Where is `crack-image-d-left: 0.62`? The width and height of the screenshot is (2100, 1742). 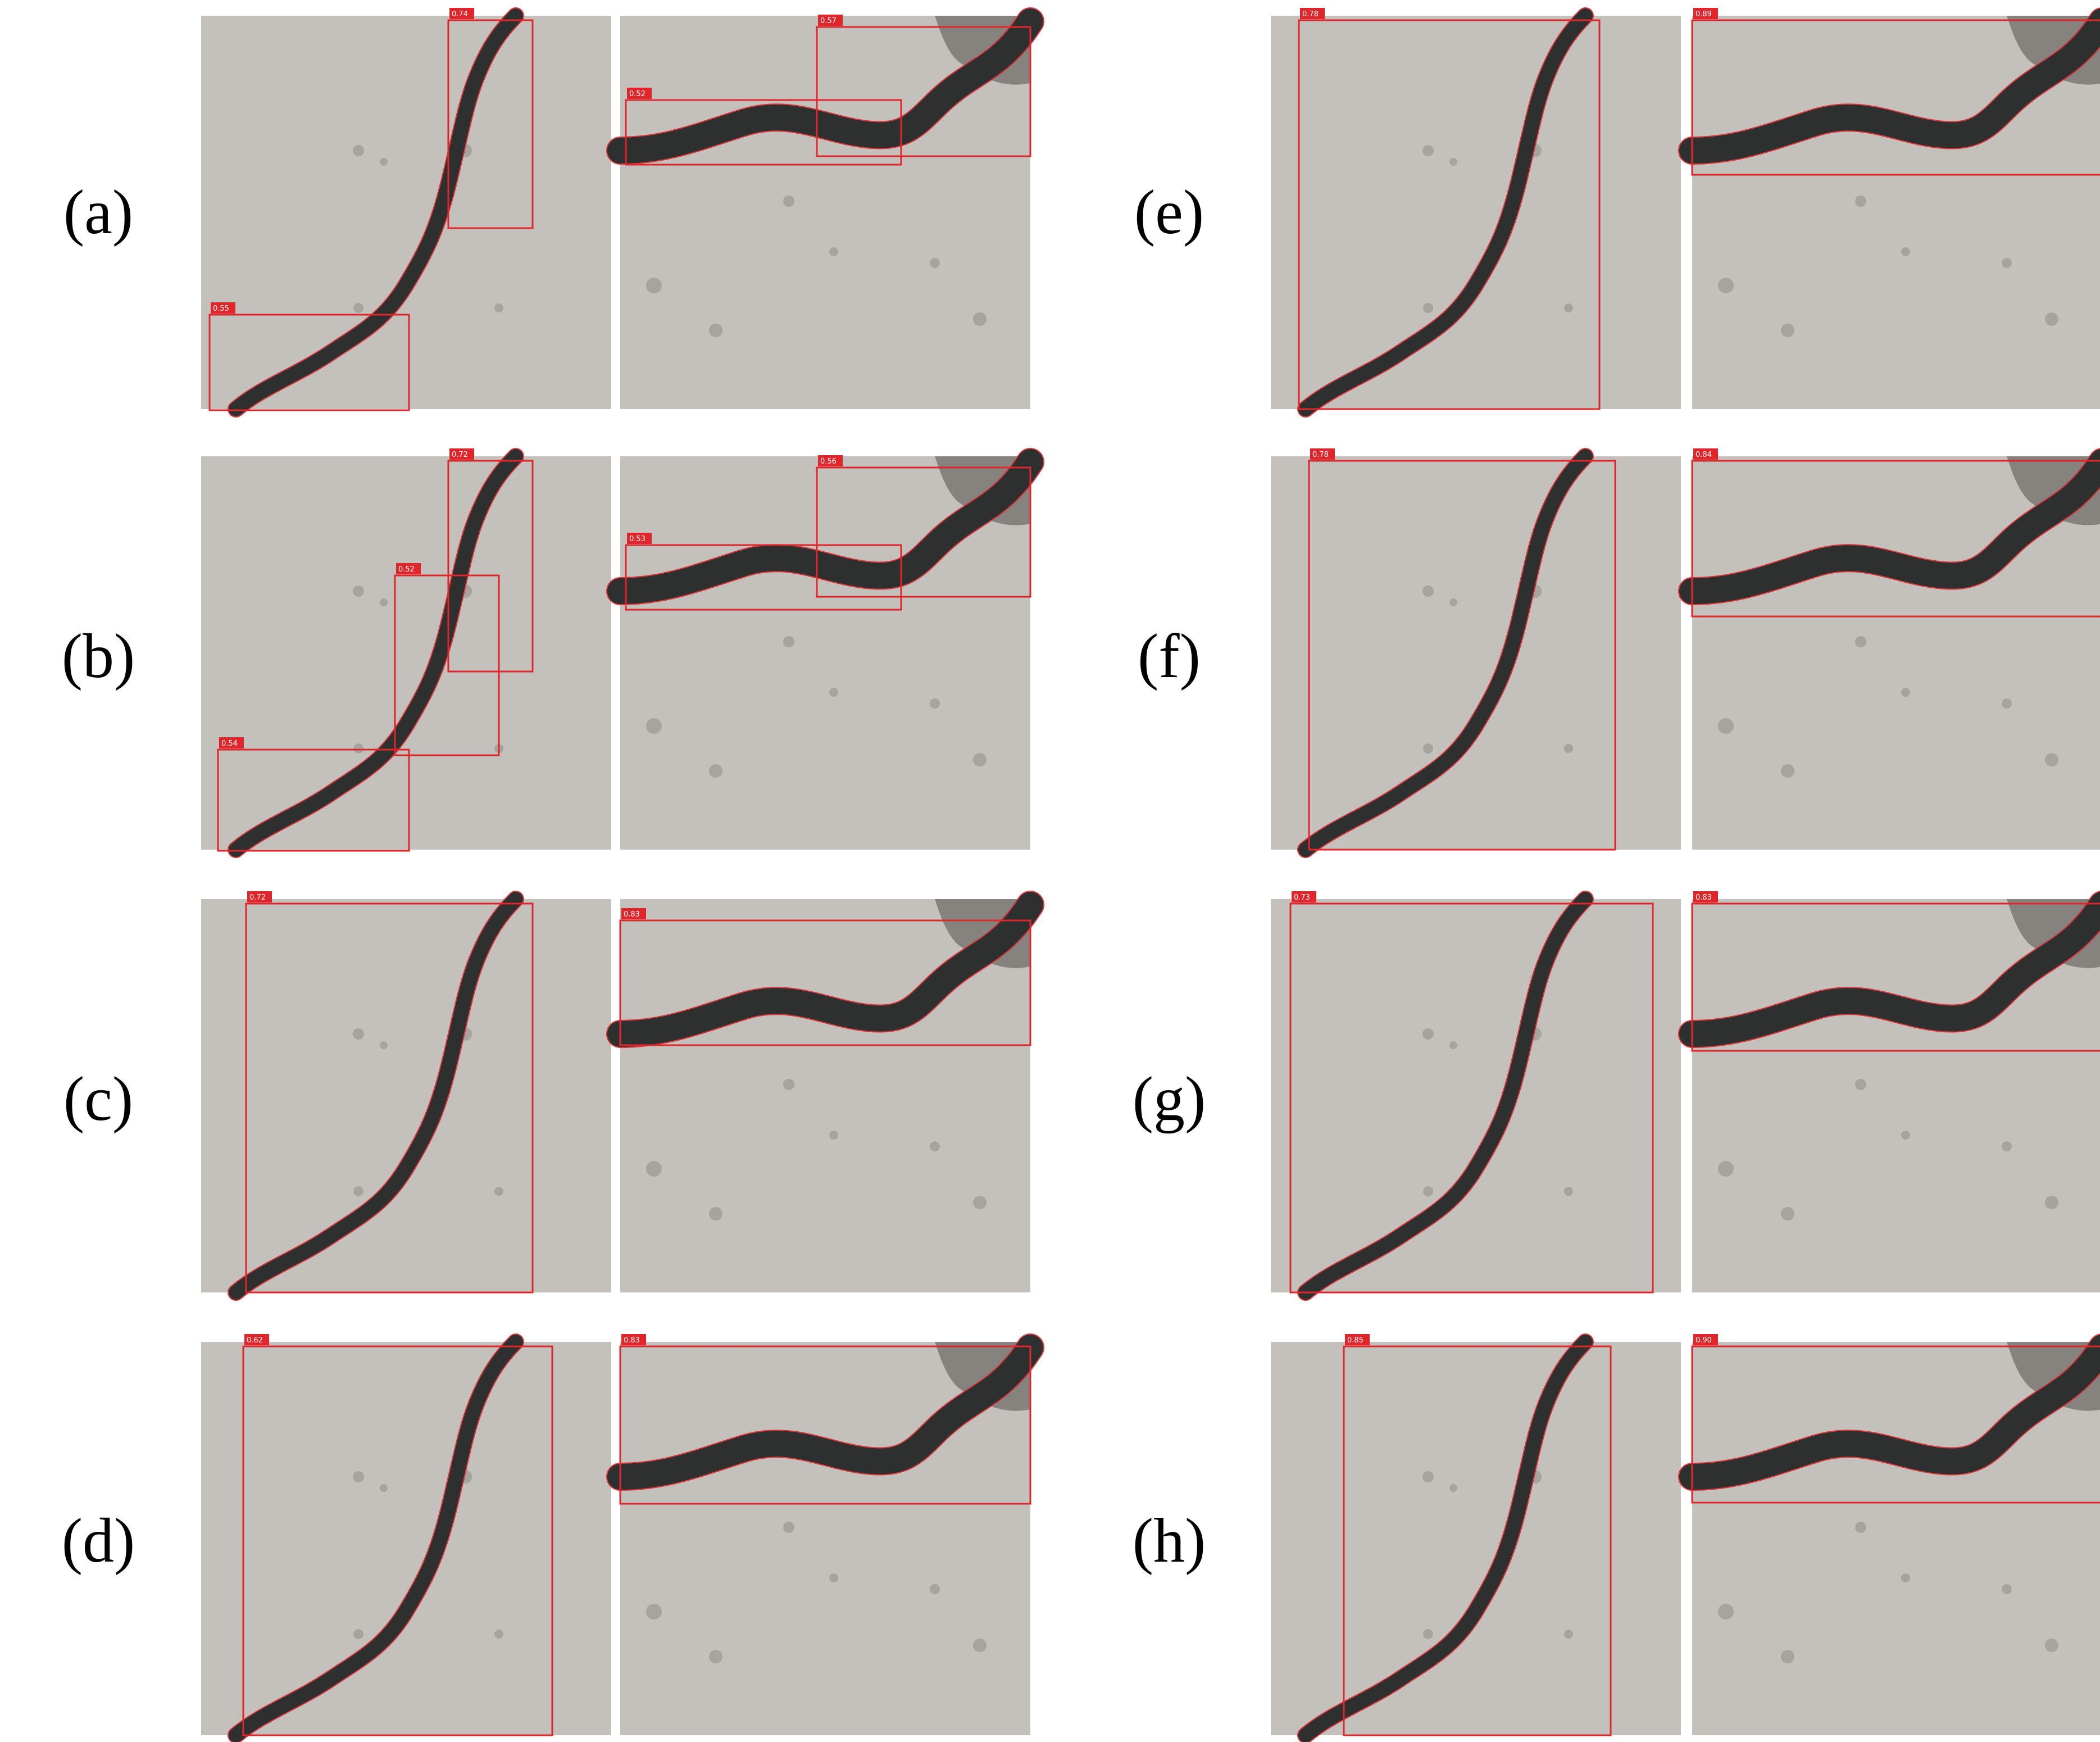 crack-image-d-left: 0.62 is located at coordinates (391, 1537).